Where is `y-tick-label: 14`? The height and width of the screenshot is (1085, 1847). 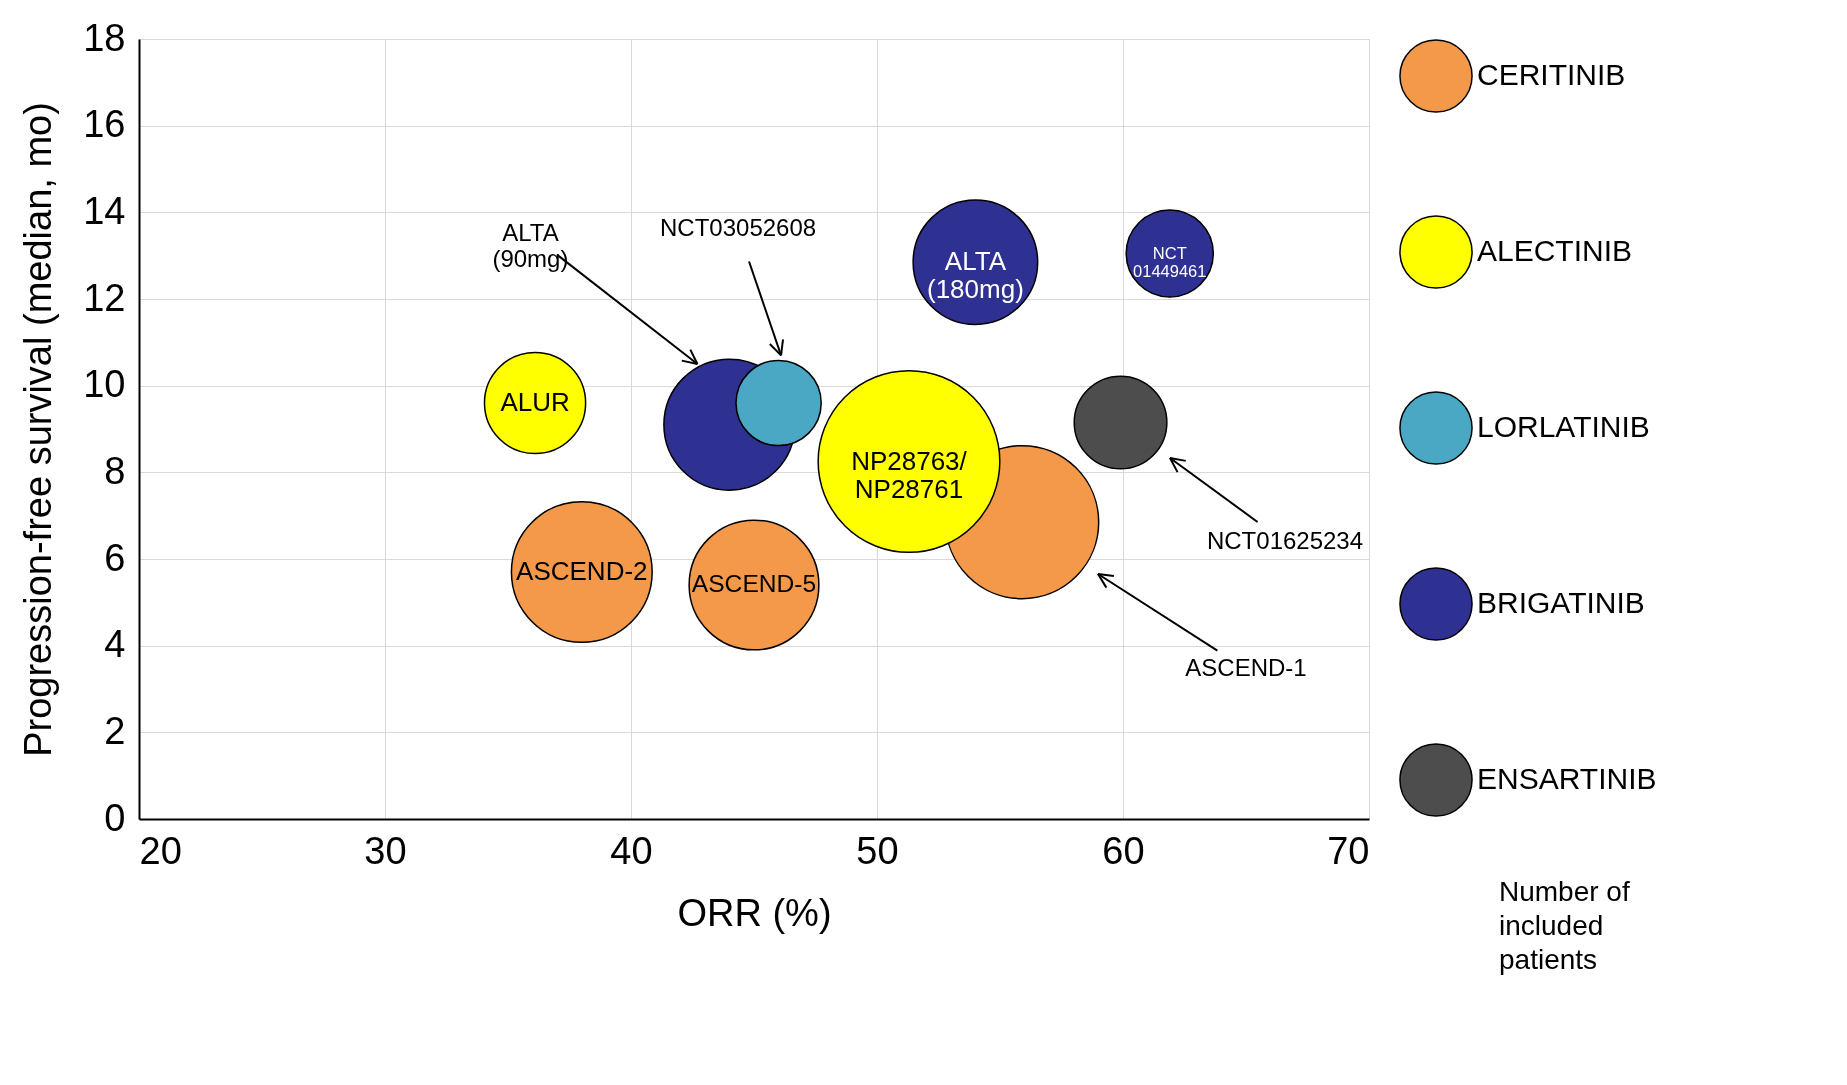 y-tick-label: 14 is located at coordinates (104, 210).